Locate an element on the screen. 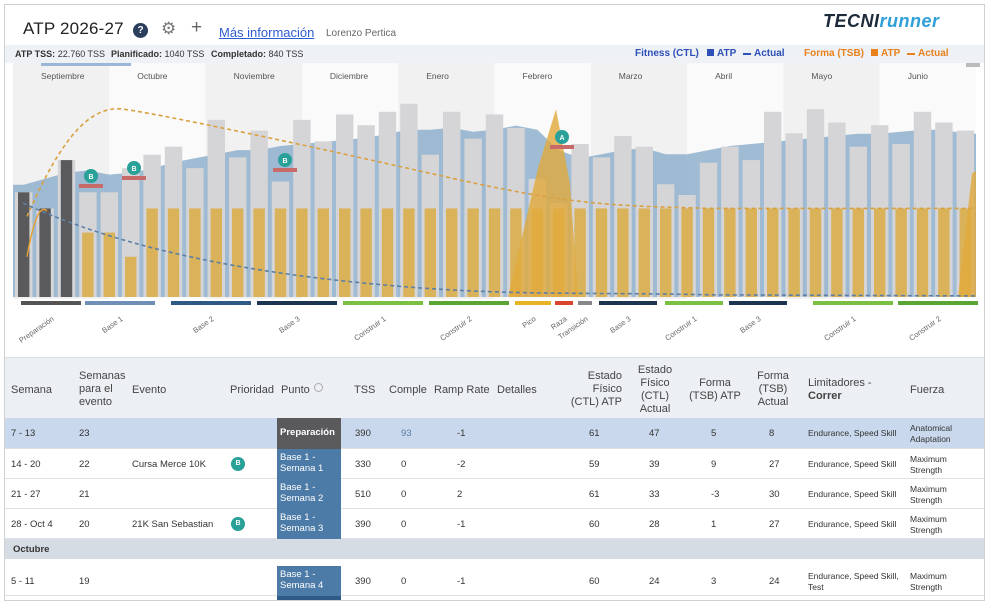  cell-punto: Base 1 - Semana 4 is located at coordinates (309, 581).